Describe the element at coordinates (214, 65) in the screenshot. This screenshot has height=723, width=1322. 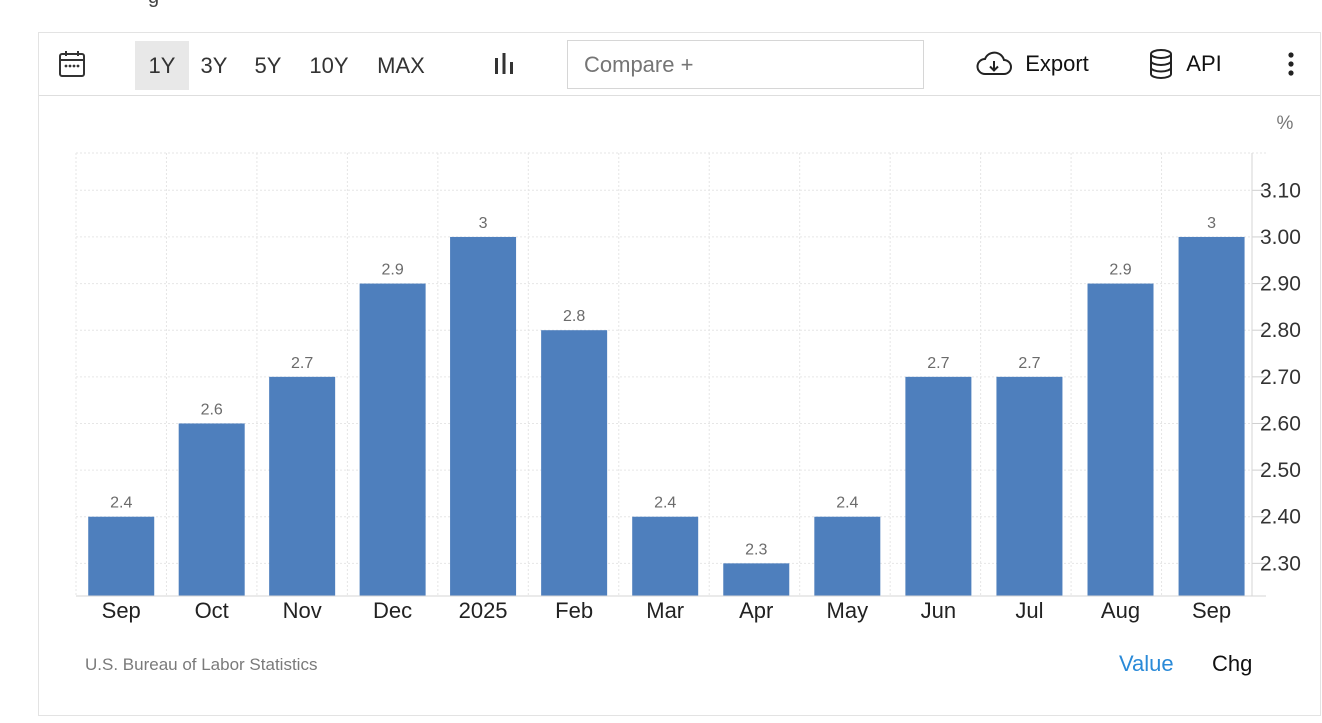
I see `range-3y-button: 3Y` at that location.